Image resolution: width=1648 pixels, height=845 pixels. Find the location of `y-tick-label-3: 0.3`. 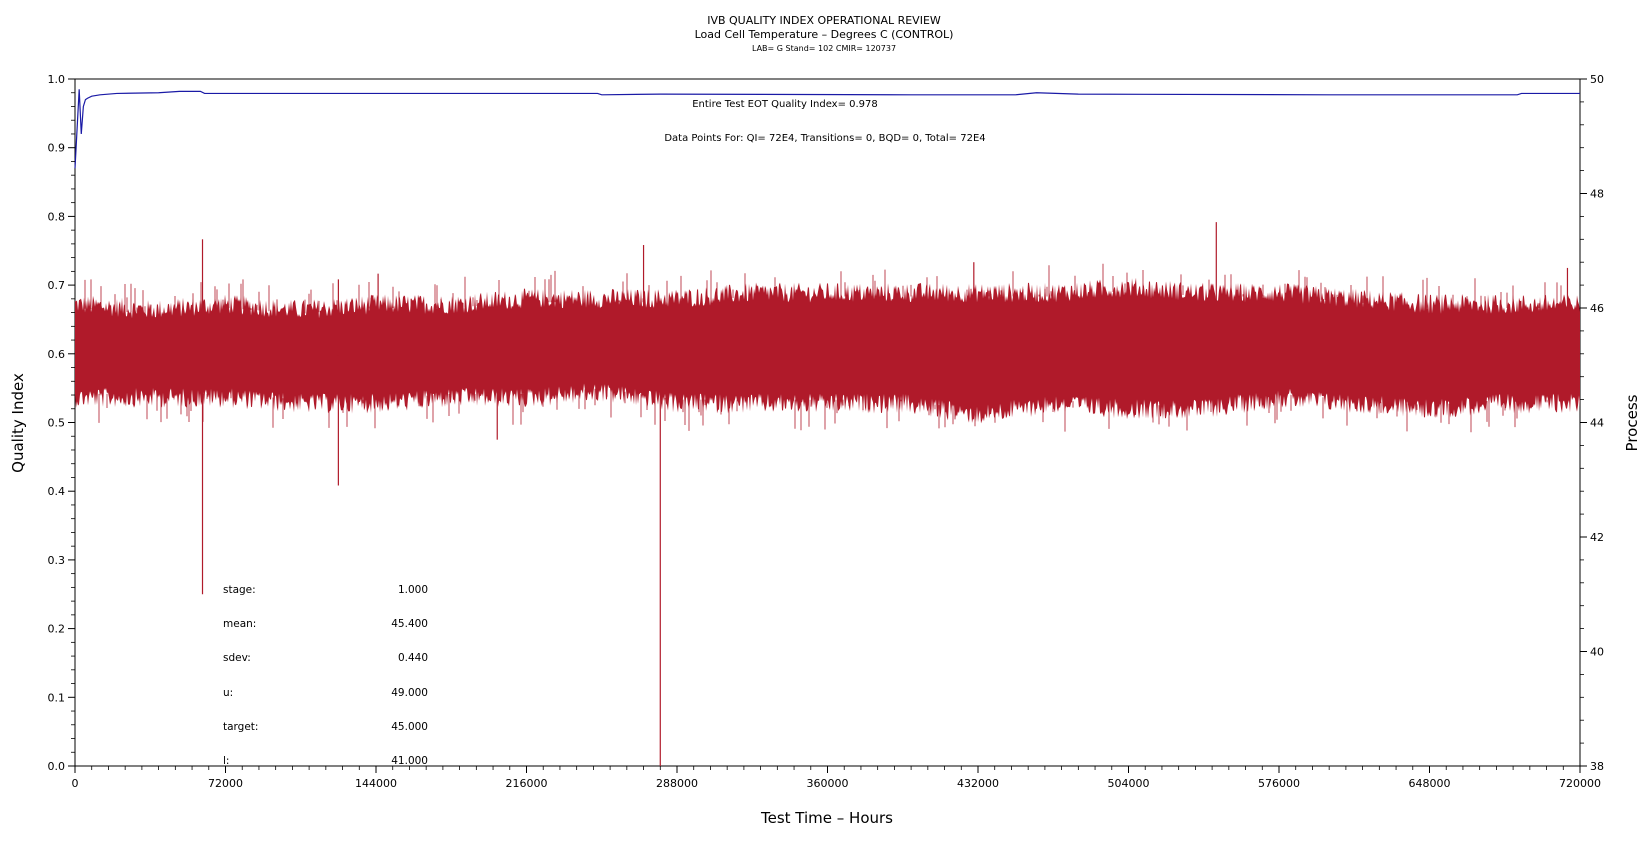

y-tick-label-3: 0.3 is located at coordinates (57, 560).